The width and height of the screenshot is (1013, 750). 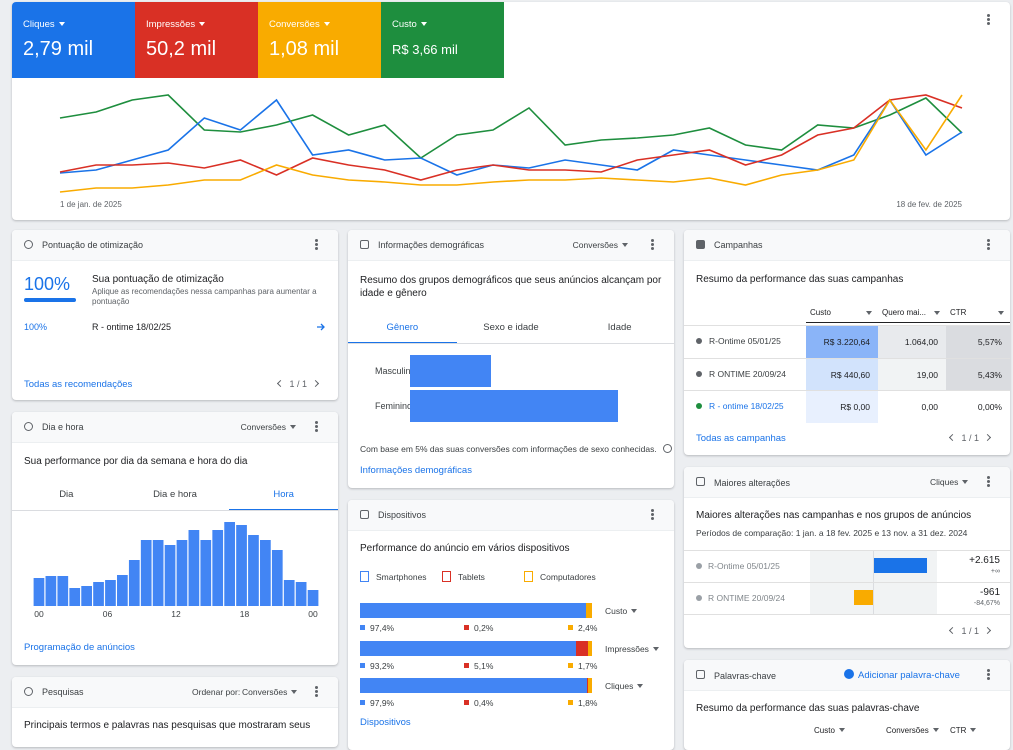 I want to click on add-keyword: Adicionar palavra-chave, so click(x=909, y=675).